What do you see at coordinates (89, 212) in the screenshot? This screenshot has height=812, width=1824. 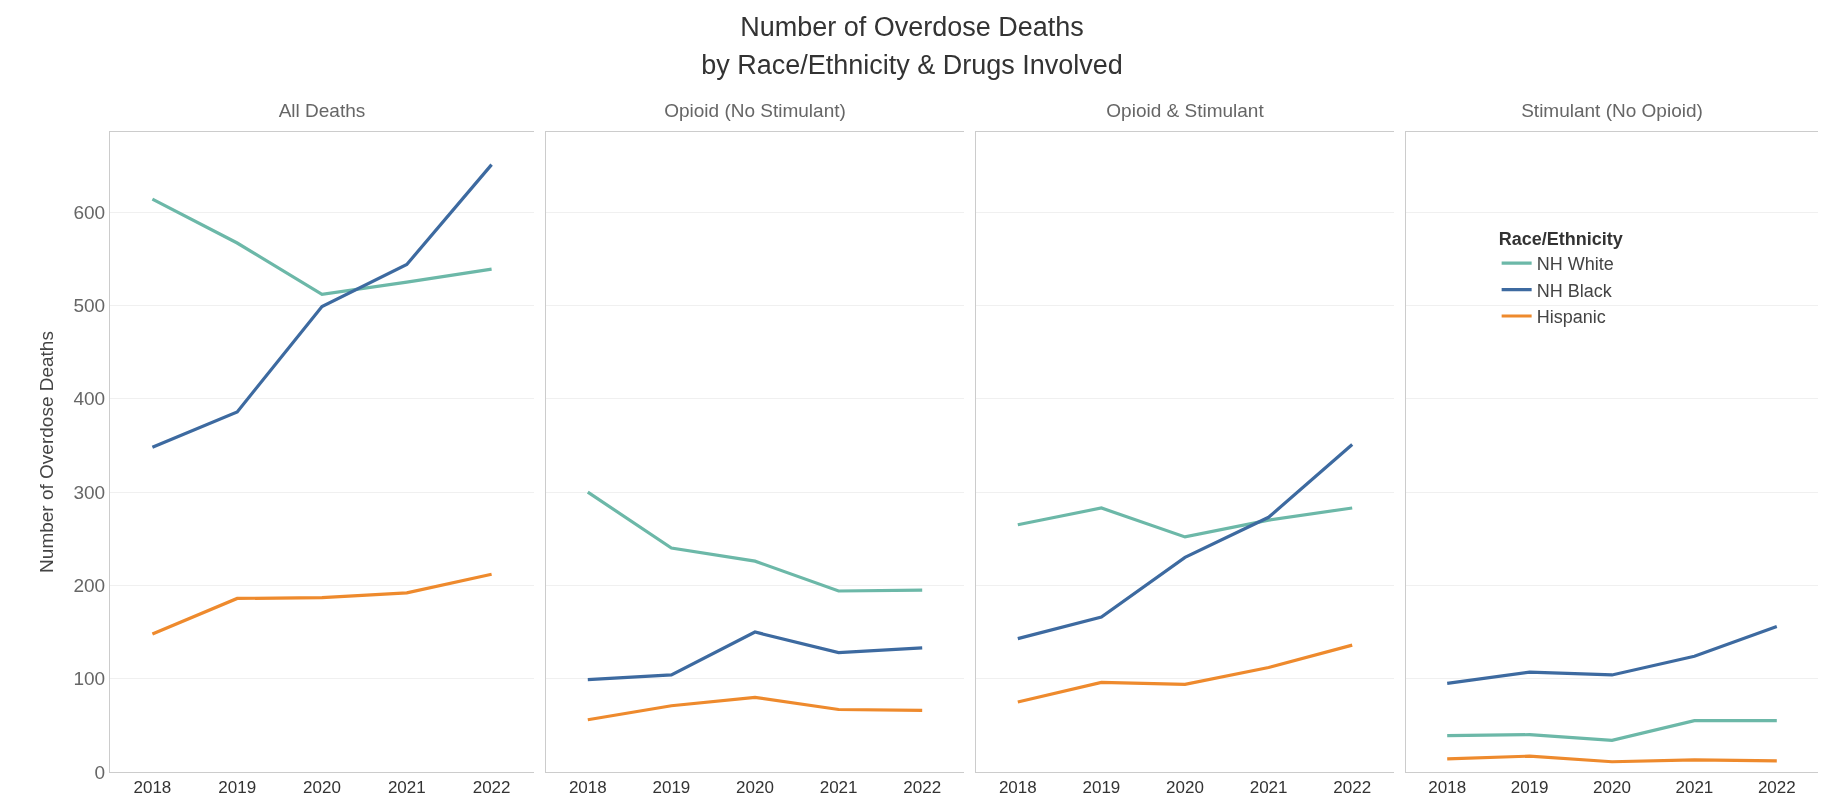 I see `y-tick-label: 600` at bounding box center [89, 212].